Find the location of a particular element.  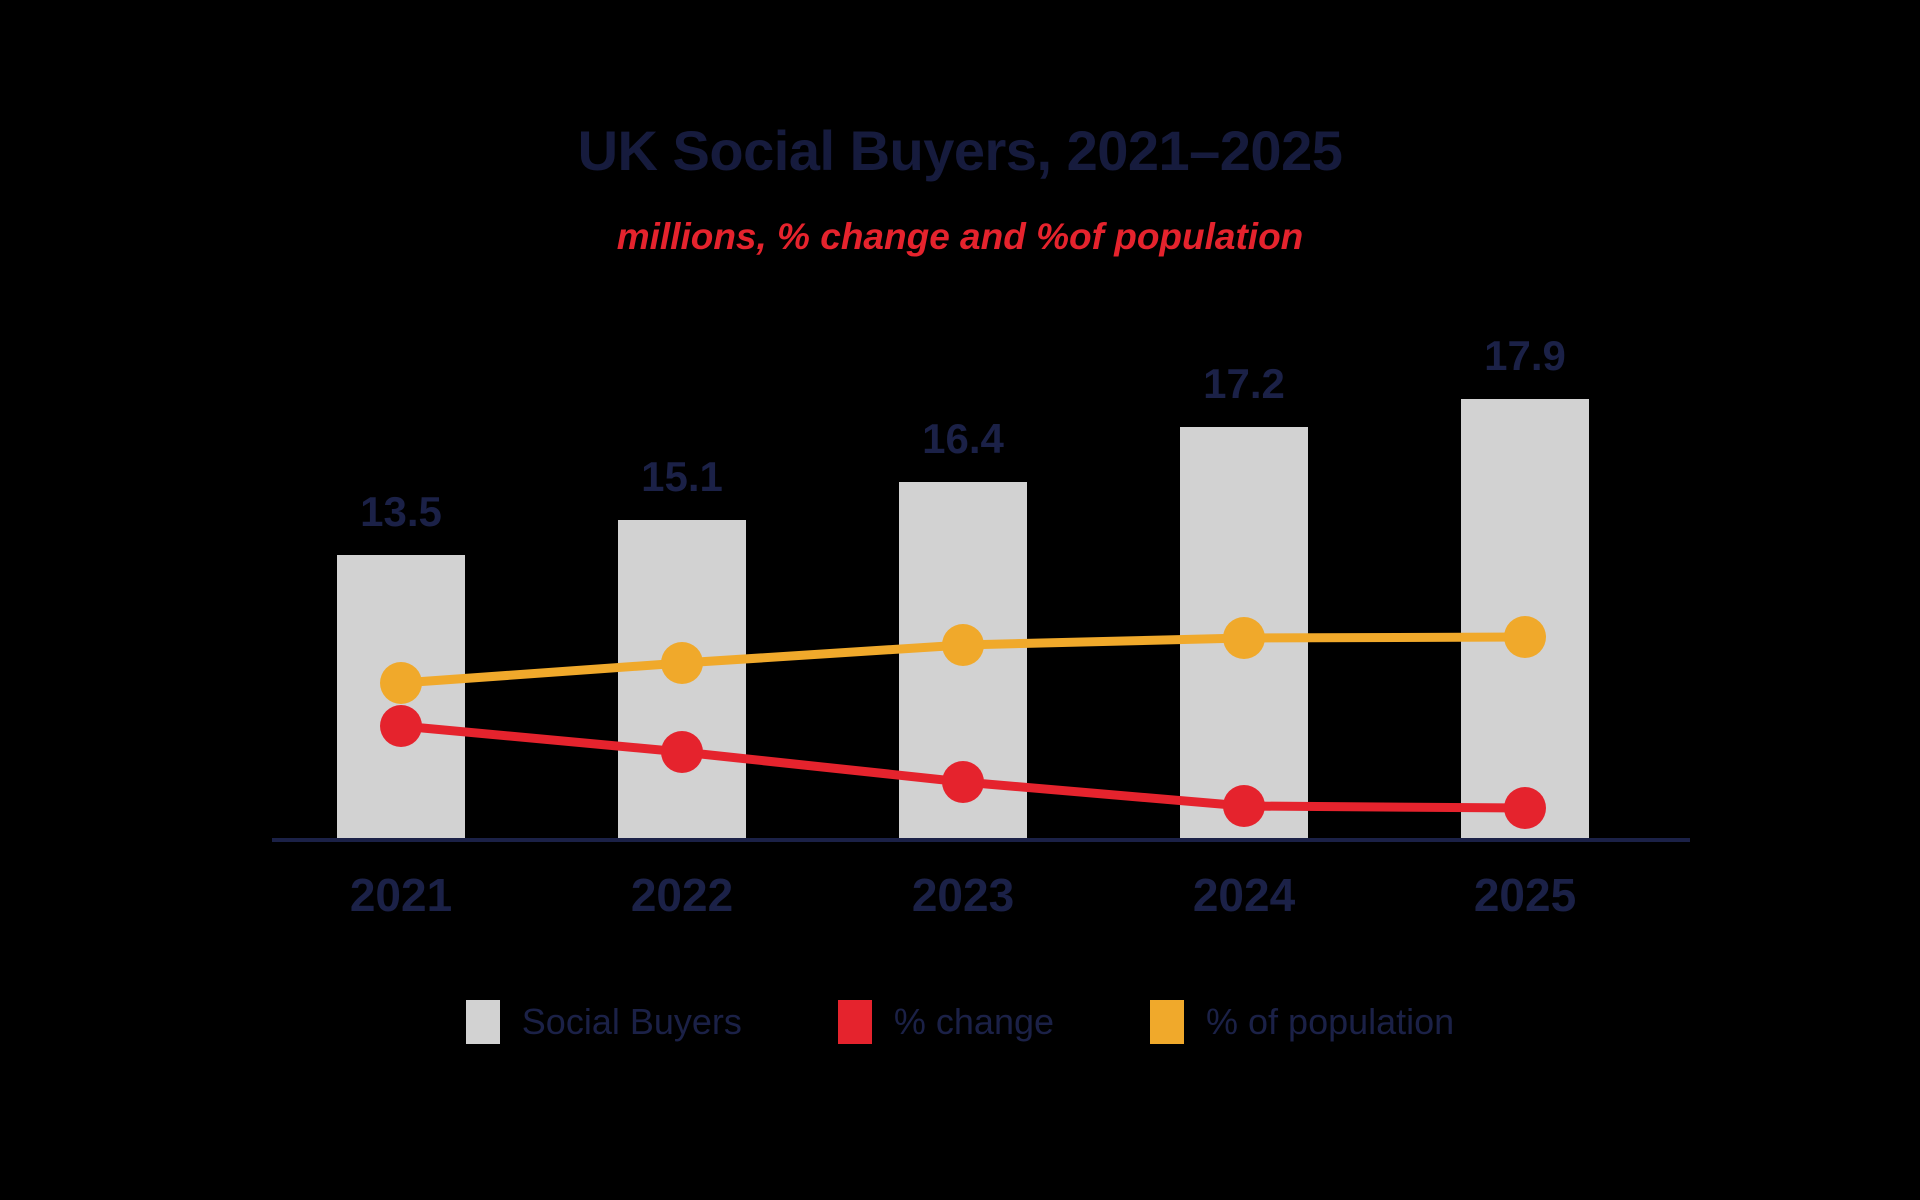

bar-label-2021: 13.5 is located at coordinates (401, 511).